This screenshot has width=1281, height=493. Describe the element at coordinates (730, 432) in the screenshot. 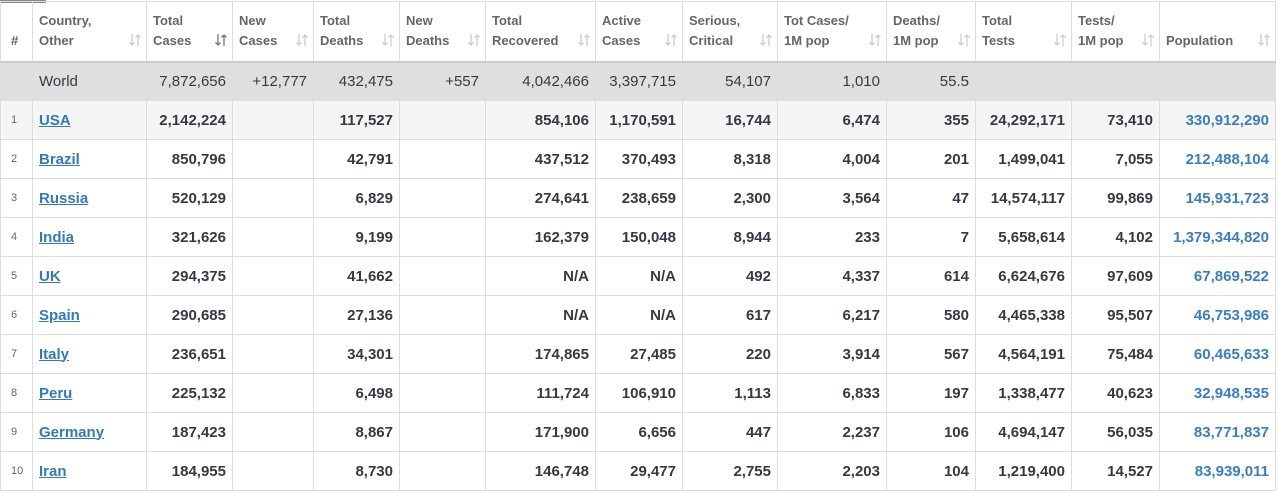

I see `cell: 447` at that location.